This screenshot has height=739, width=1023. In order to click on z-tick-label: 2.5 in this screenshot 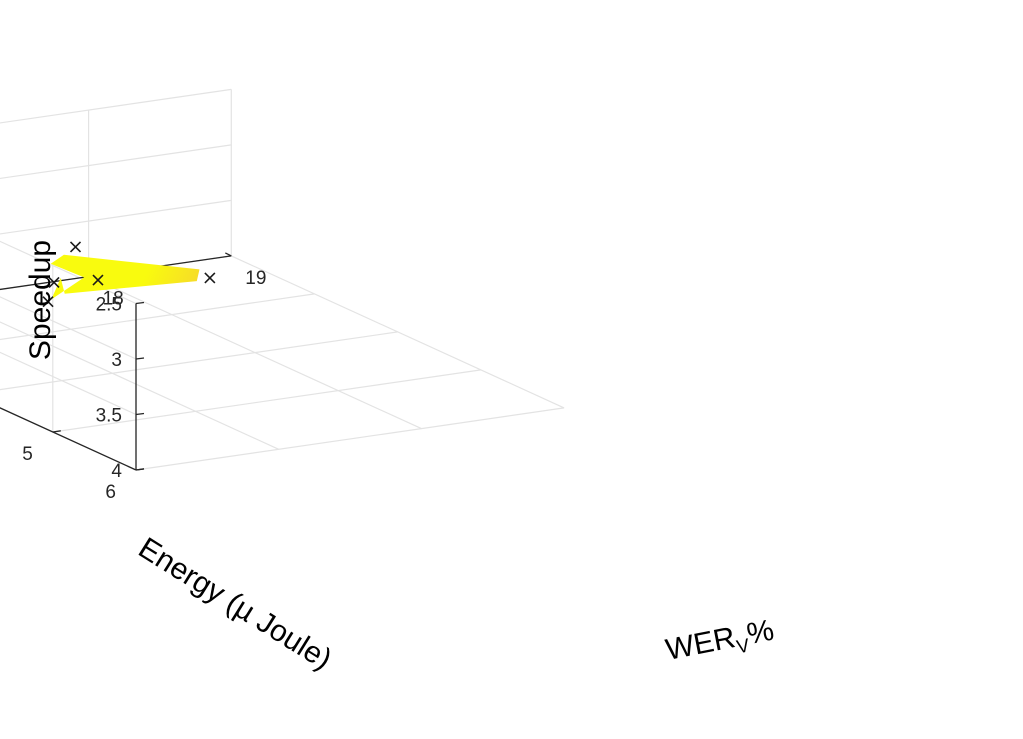, I will do `click(109, 305)`.